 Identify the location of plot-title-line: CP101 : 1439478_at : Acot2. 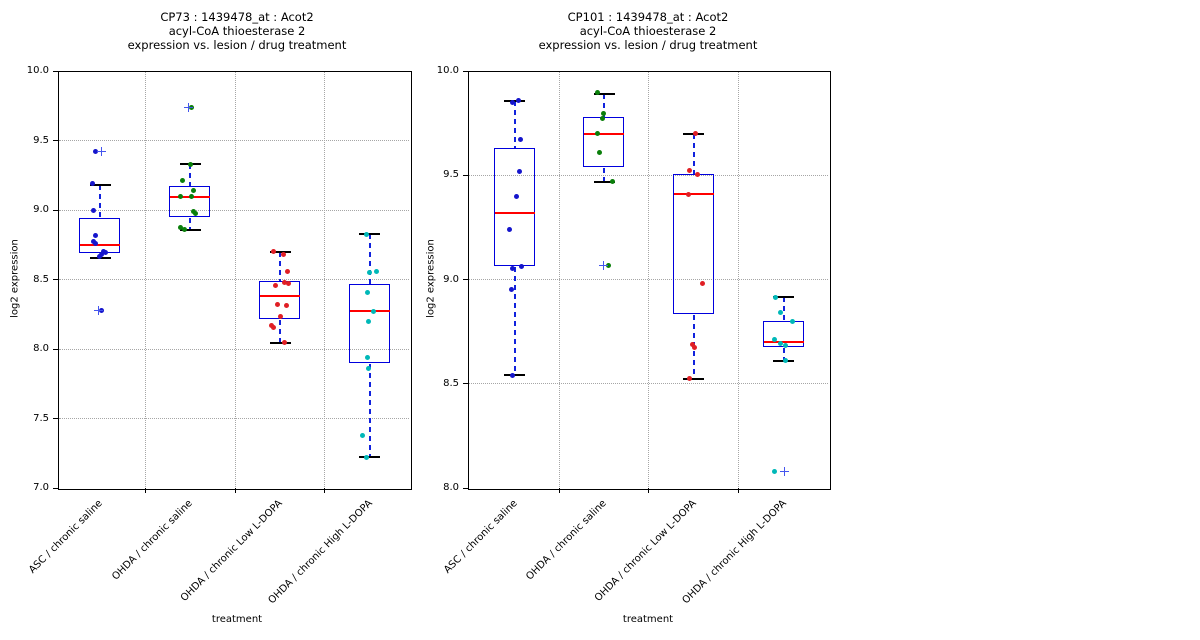
(648, 17).